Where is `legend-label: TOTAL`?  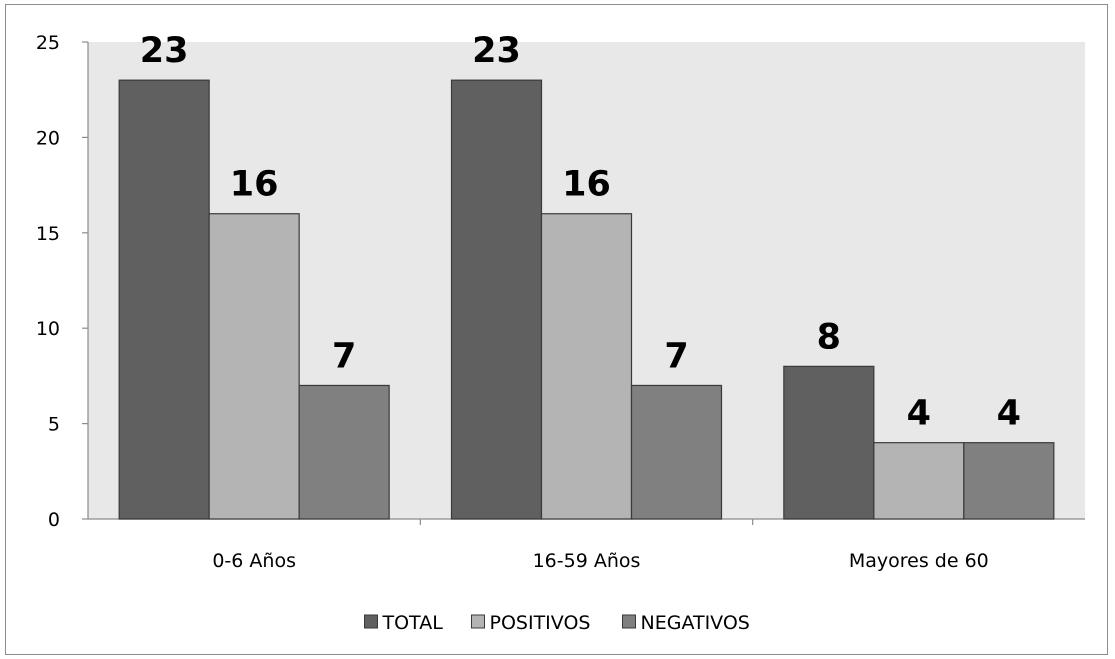 legend-label: TOTAL is located at coordinates (413, 623).